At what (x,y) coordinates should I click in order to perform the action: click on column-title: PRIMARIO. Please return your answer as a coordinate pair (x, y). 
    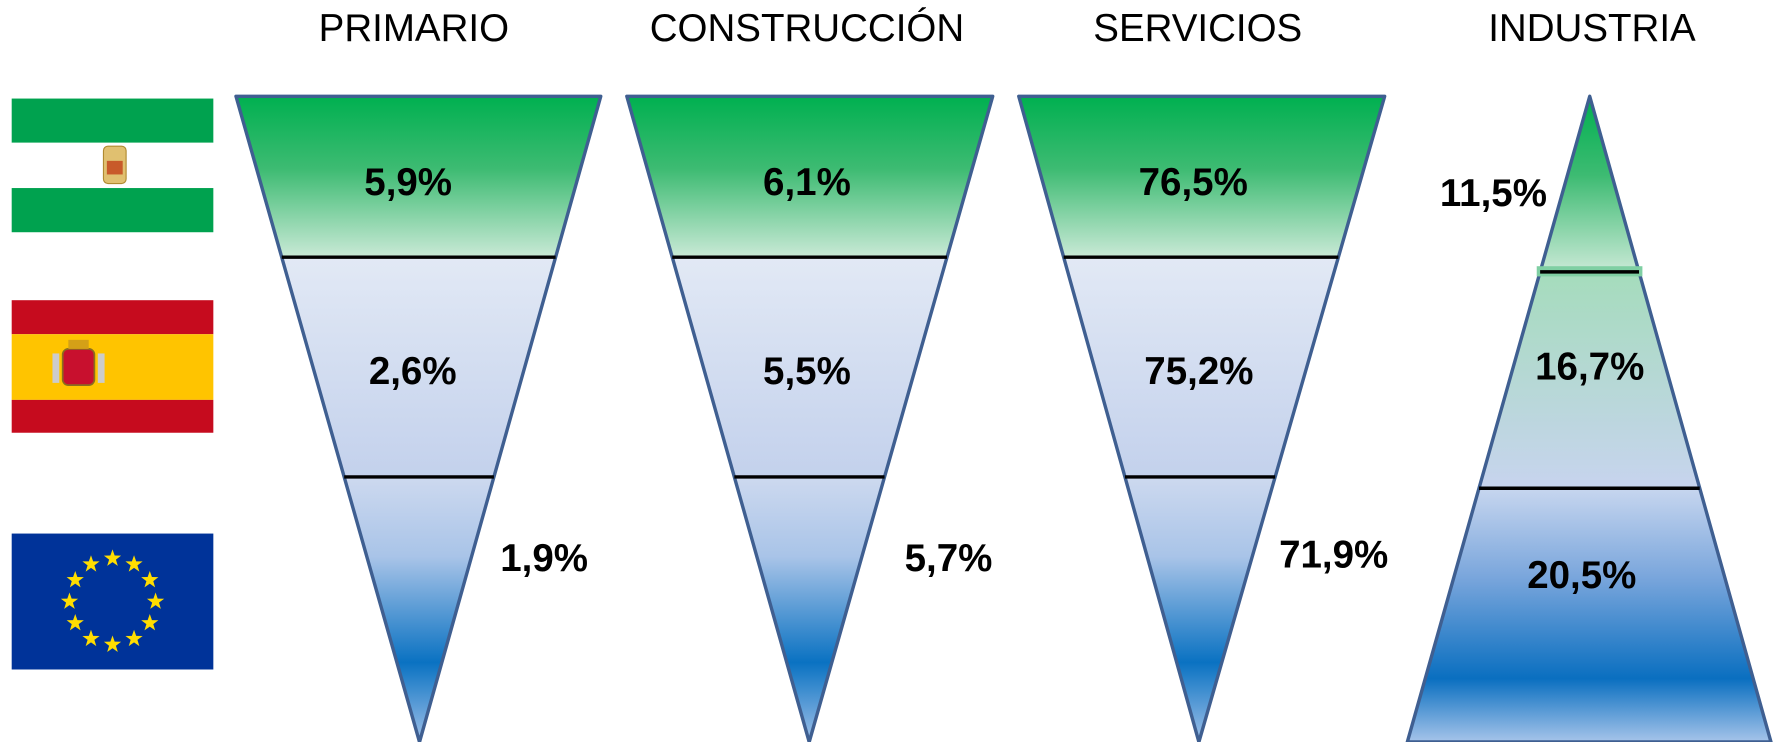
    Looking at the image, I should click on (414, 28).